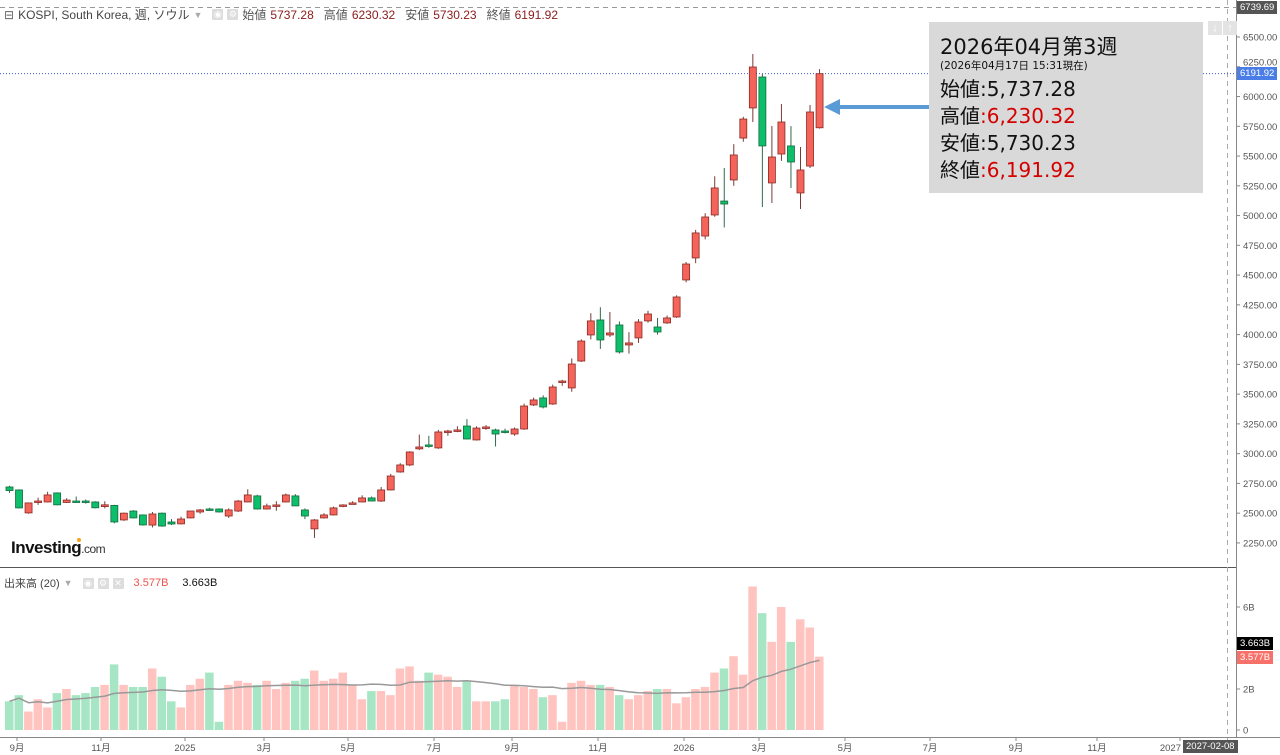  What do you see at coordinates (292, 14) in the screenshot?
I see `open-value: 5737.28` at bounding box center [292, 14].